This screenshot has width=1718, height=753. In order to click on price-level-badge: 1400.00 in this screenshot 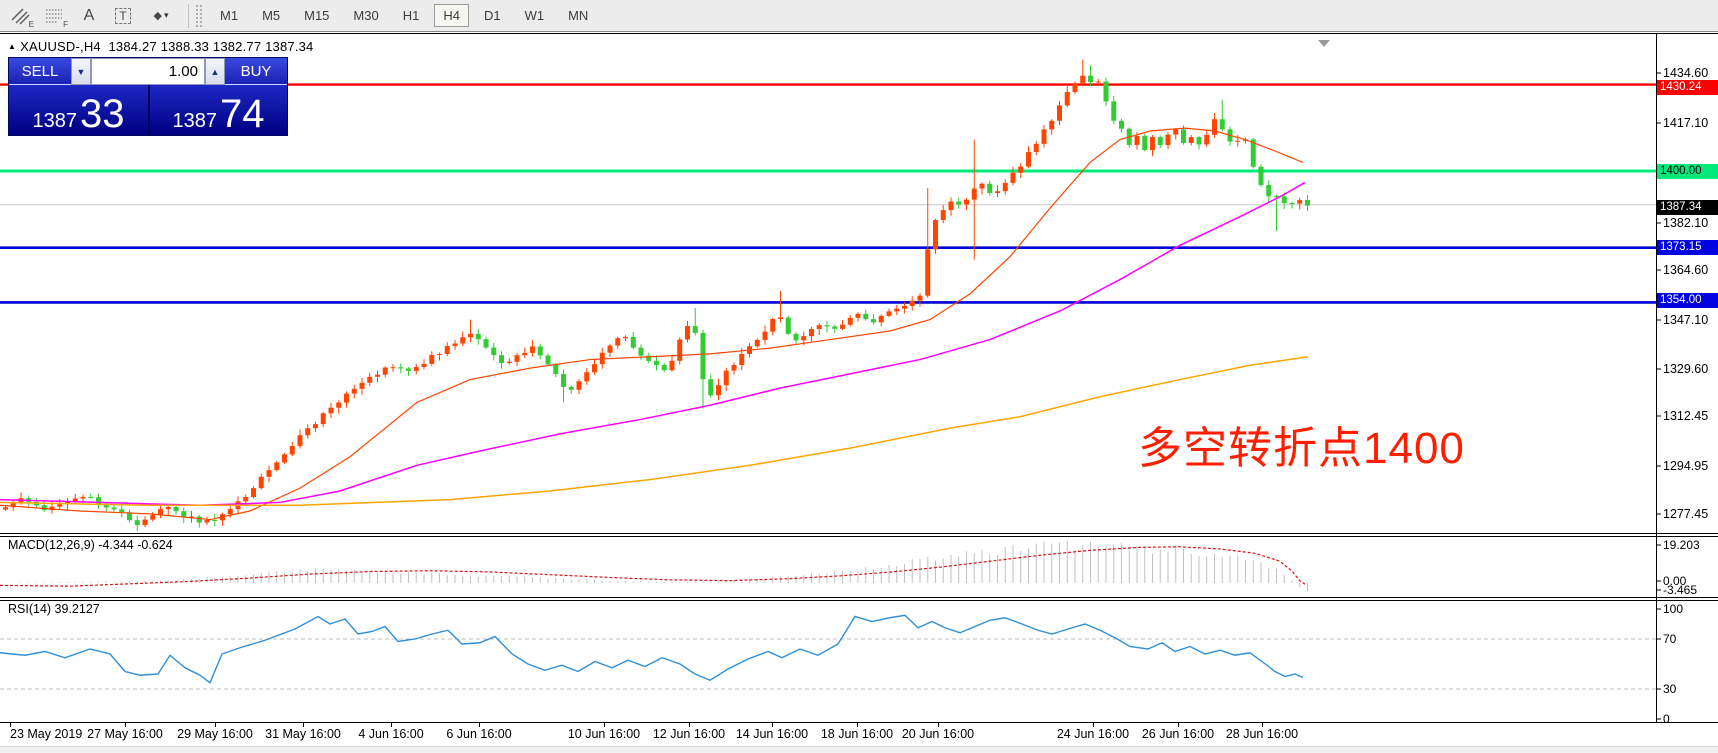, I will do `click(1687, 171)`.